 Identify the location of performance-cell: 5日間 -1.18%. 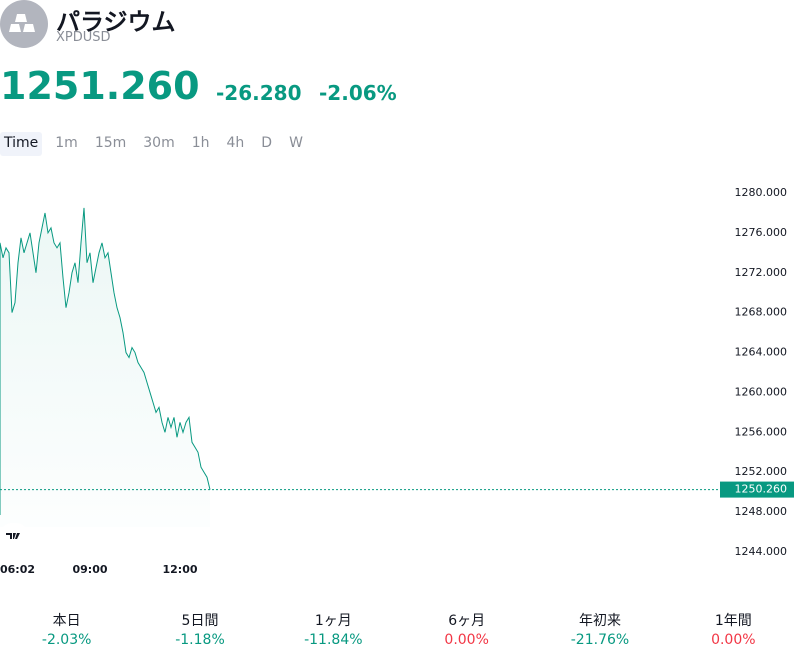
(199, 629).